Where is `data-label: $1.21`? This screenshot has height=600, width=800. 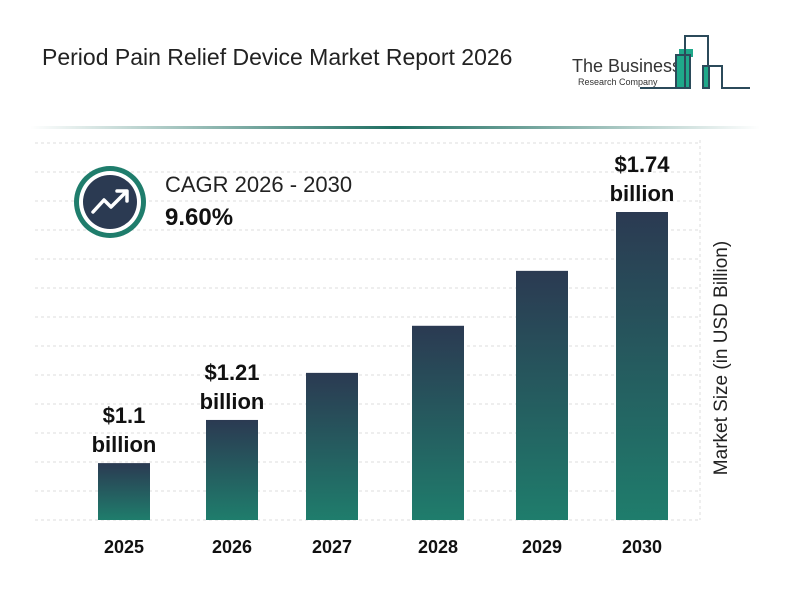
data-label: $1.21 is located at coordinates (231, 372).